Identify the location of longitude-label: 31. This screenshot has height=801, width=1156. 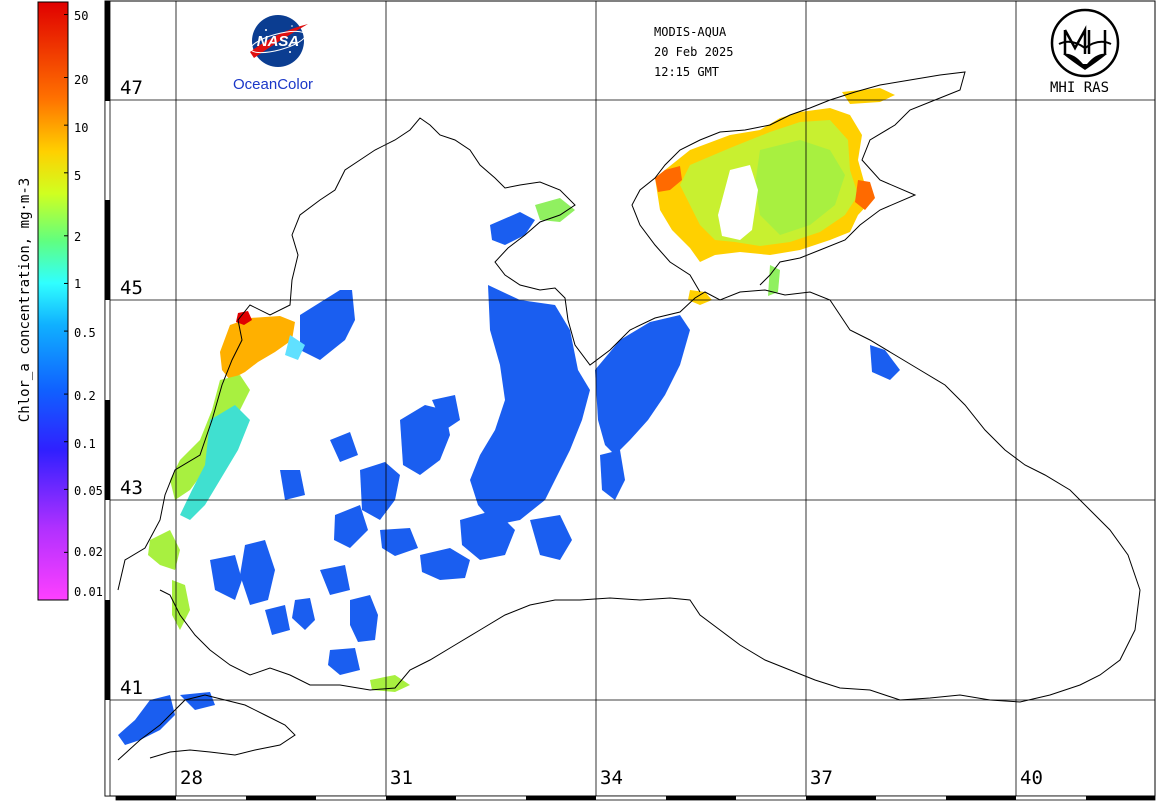
(401, 778).